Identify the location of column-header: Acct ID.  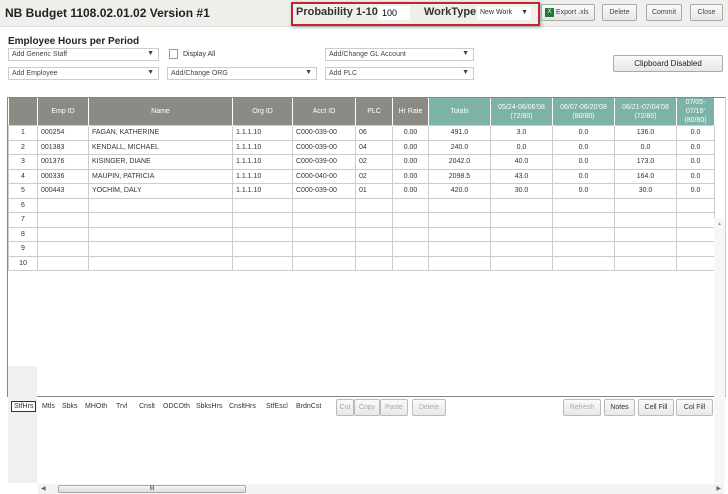
(324, 112).